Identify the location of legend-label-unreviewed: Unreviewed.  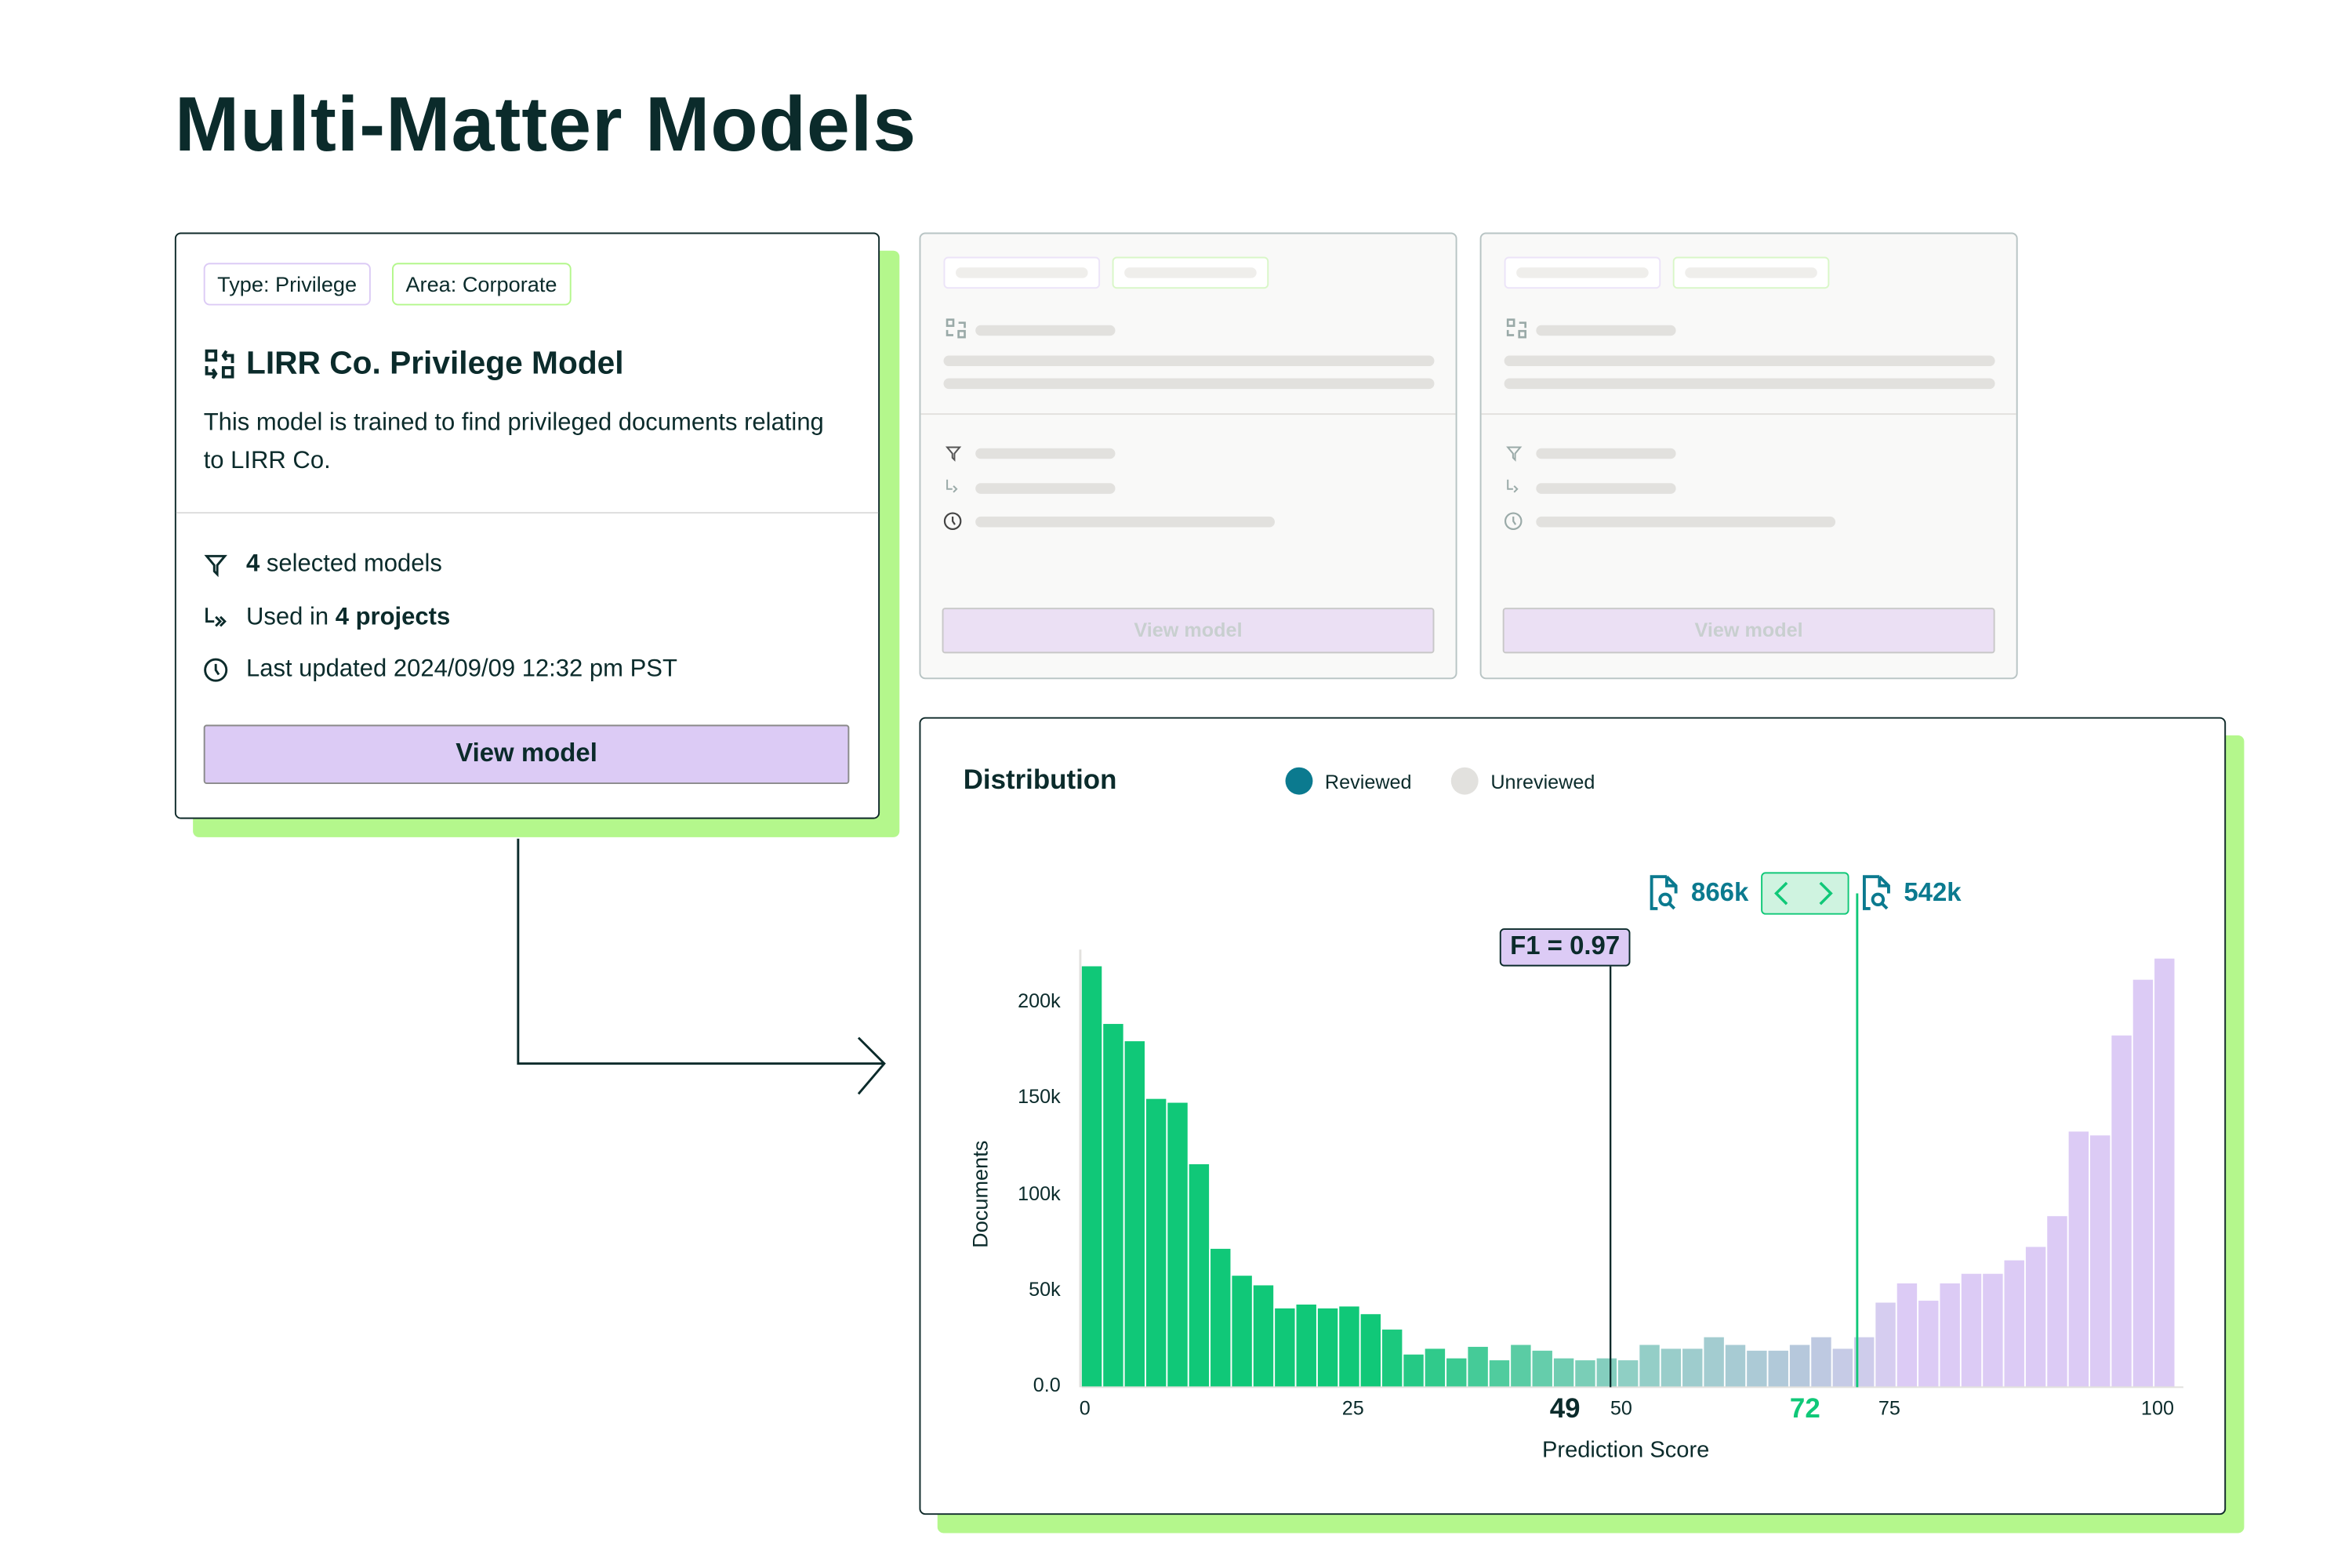
(1542, 781).